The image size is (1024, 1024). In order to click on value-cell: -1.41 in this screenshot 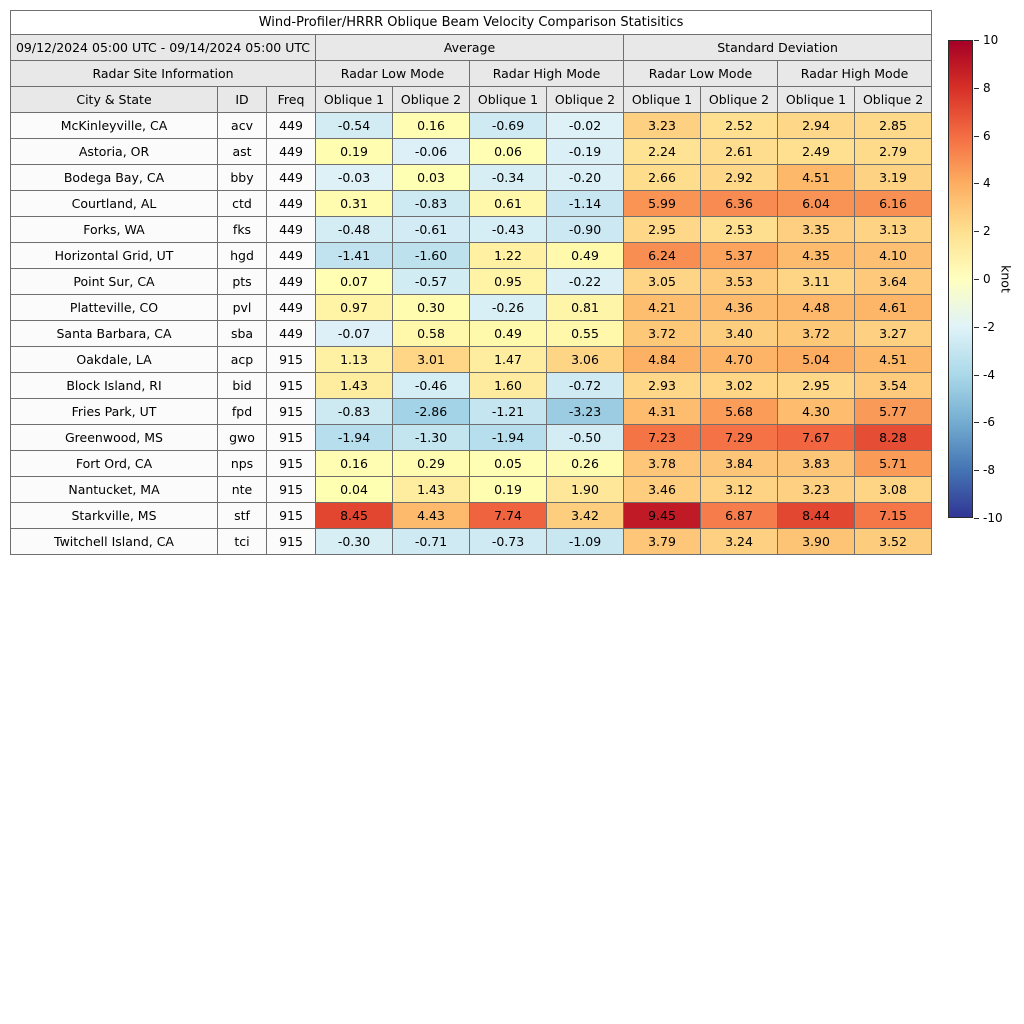, I will do `click(354, 255)`.